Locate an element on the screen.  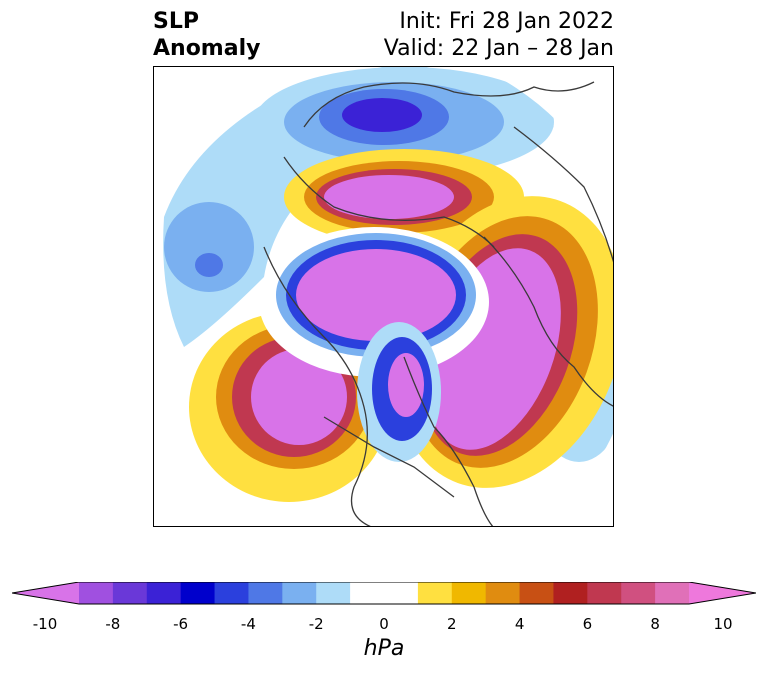
colorbar-tick-label: 0 is located at coordinates (384, 624).